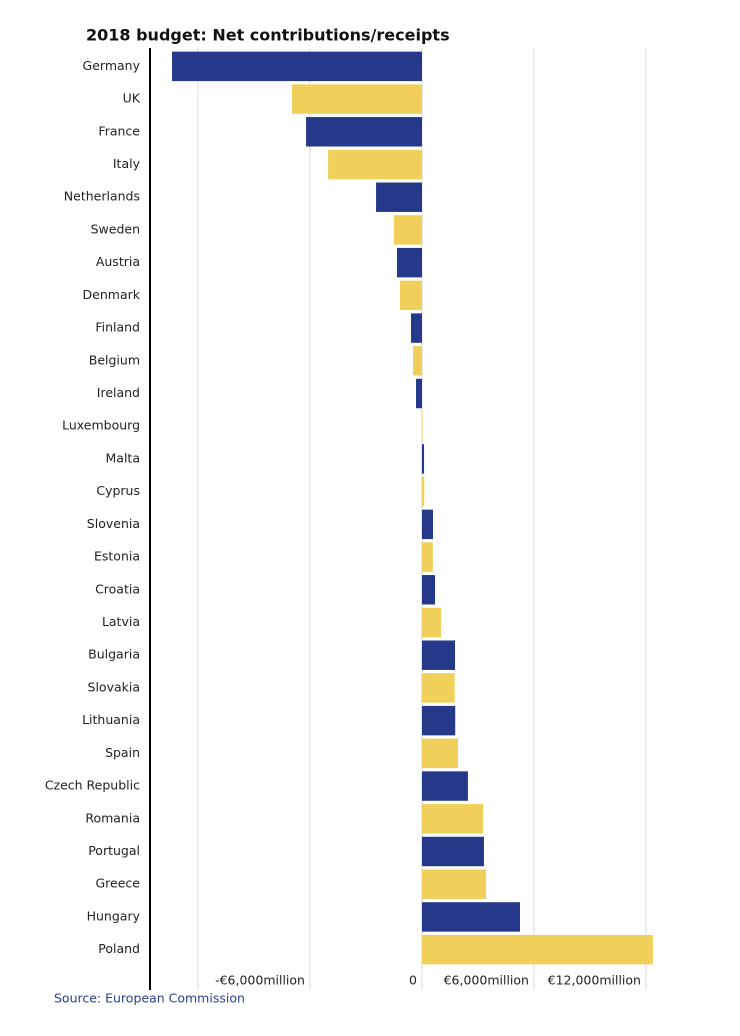 The image size is (740, 1036). Describe the element at coordinates (118, 883) in the screenshot. I see `y-tick-label: Greece` at that location.